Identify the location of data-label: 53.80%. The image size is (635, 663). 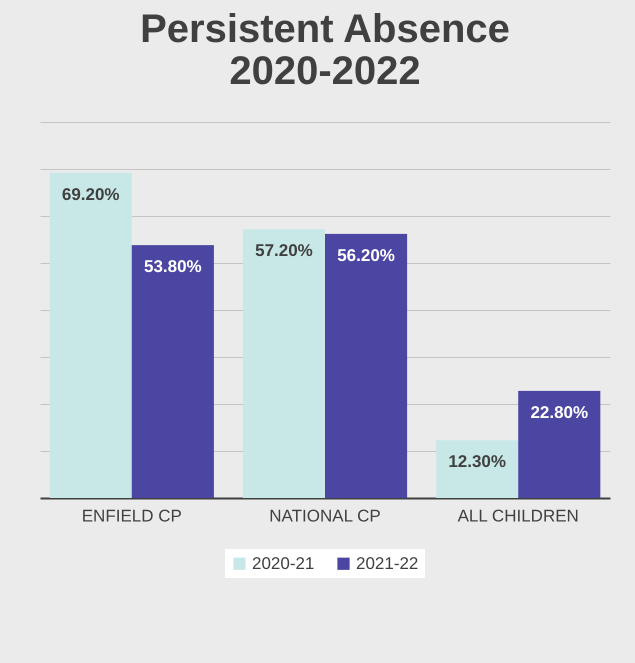
(173, 266).